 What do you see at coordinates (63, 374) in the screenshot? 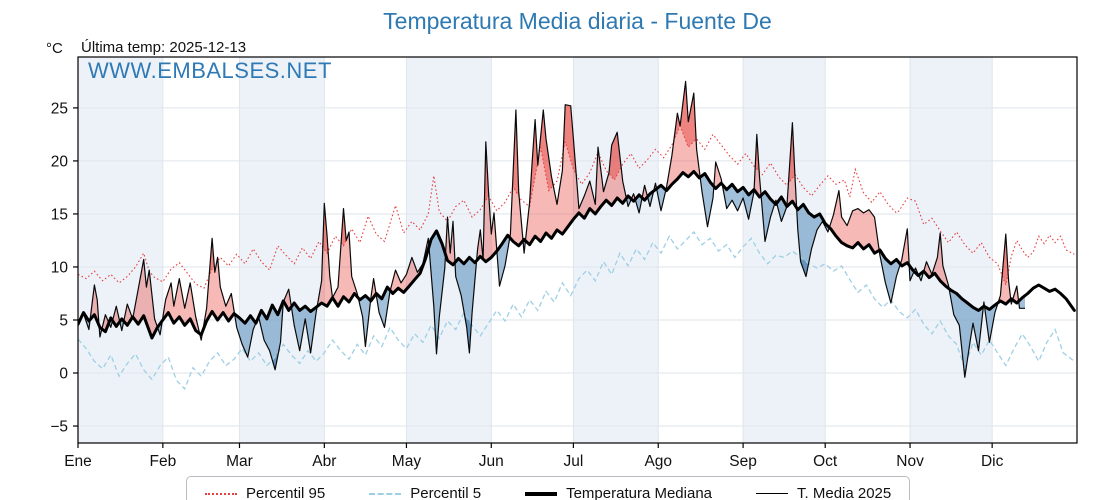
I see `y-tick-label-0: 0` at bounding box center [63, 374].